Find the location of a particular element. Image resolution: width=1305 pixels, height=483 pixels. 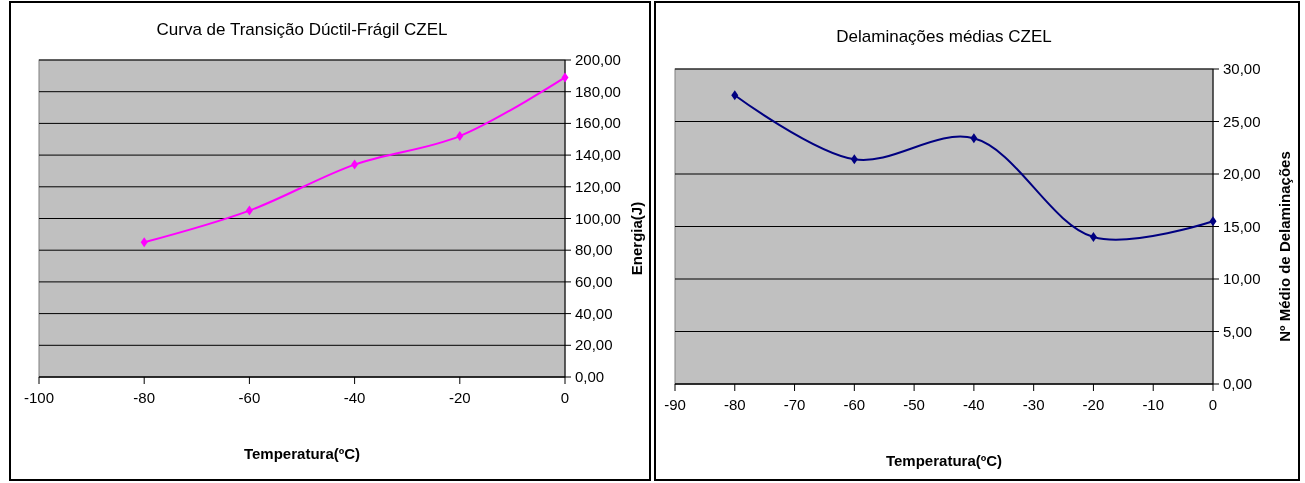

y-tick-label: 40,00 is located at coordinates (594, 313).